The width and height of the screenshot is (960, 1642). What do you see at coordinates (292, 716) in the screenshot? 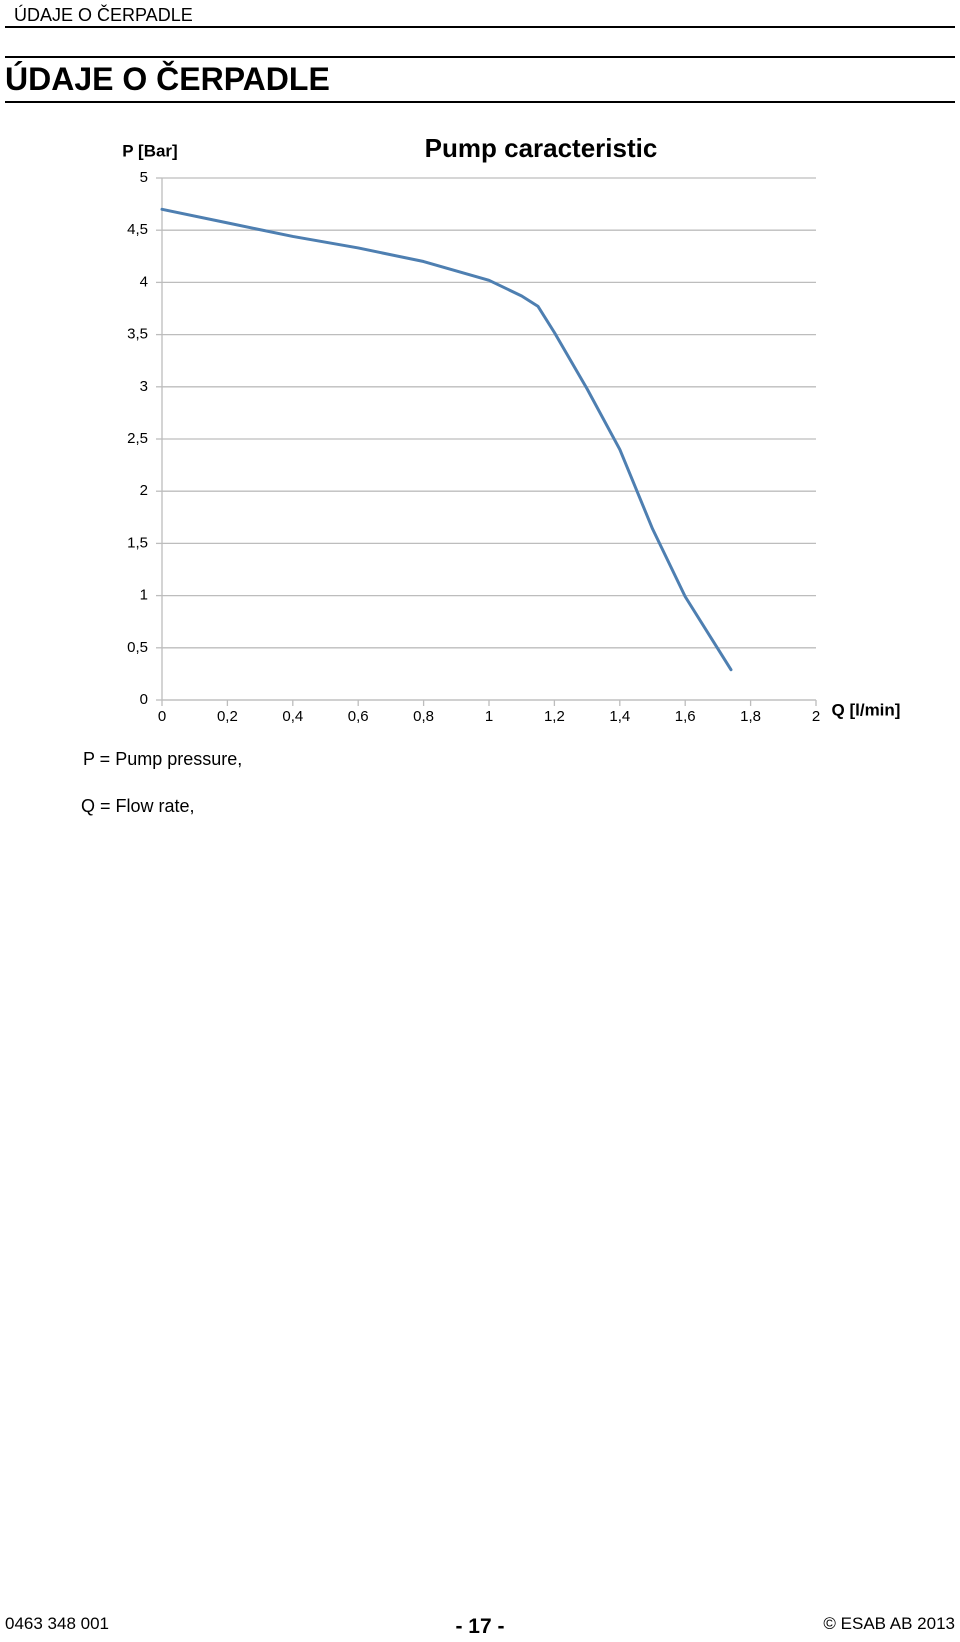
I see `x-tick-label: 0,4` at bounding box center [292, 716].